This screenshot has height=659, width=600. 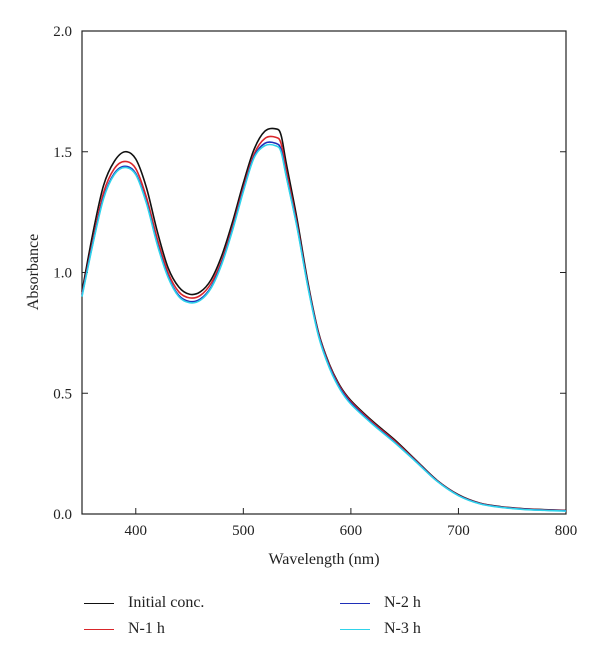 What do you see at coordinates (62, 274) in the screenshot?
I see `y-tick-label: 1.0` at bounding box center [62, 274].